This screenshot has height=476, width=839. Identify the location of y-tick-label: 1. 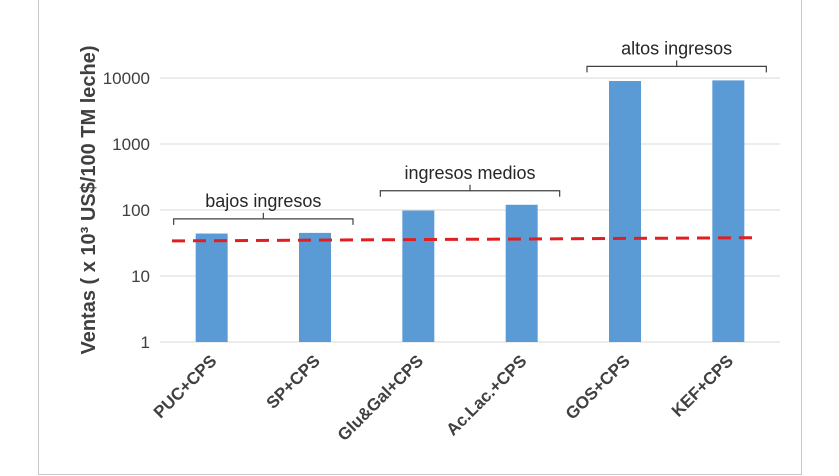
(145, 342).